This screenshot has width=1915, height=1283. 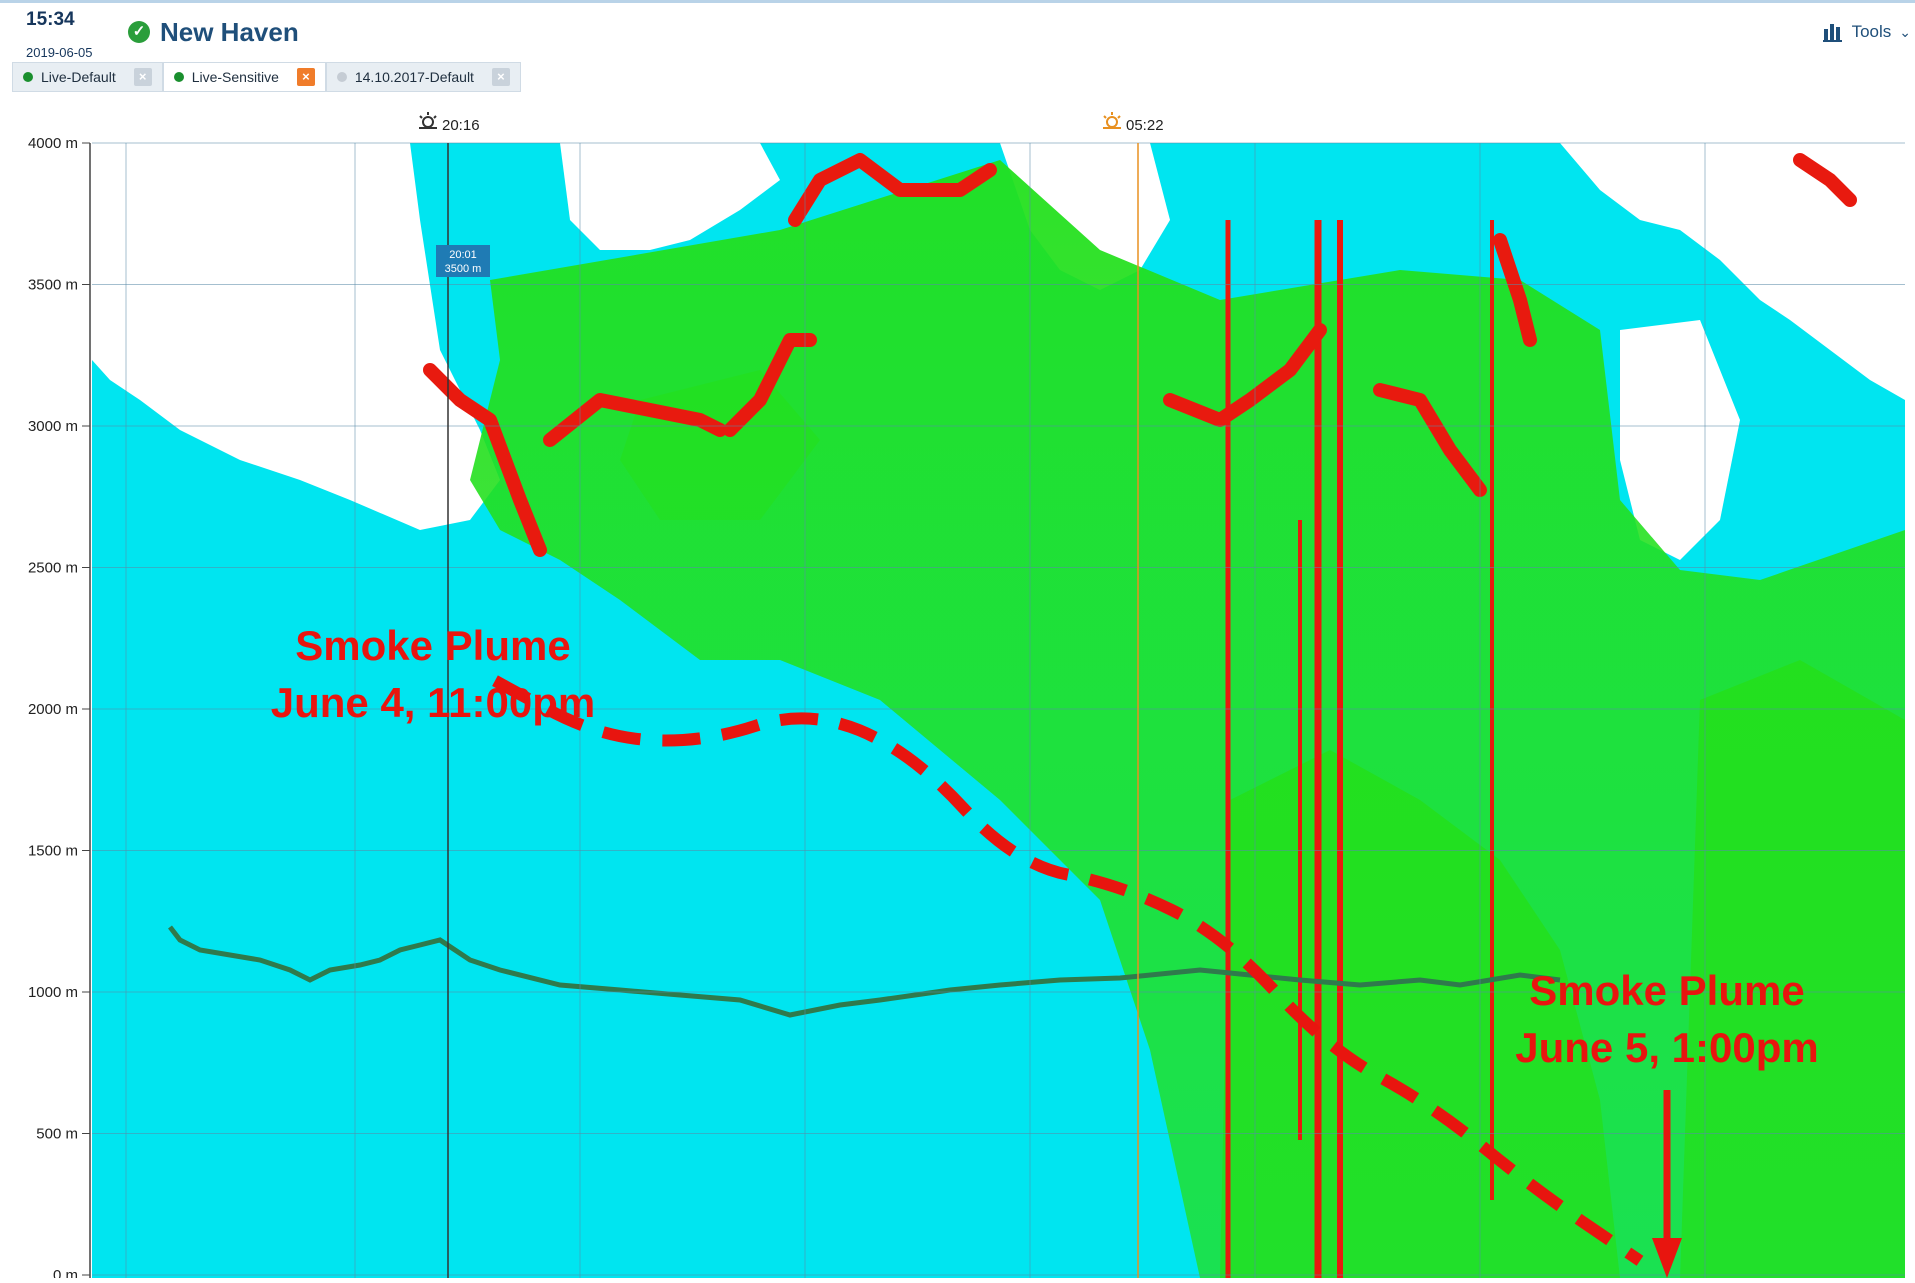 What do you see at coordinates (53, 143) in the screenshot?
I see `y-tick-label: 4000 m` at bounding box center [53, 143].